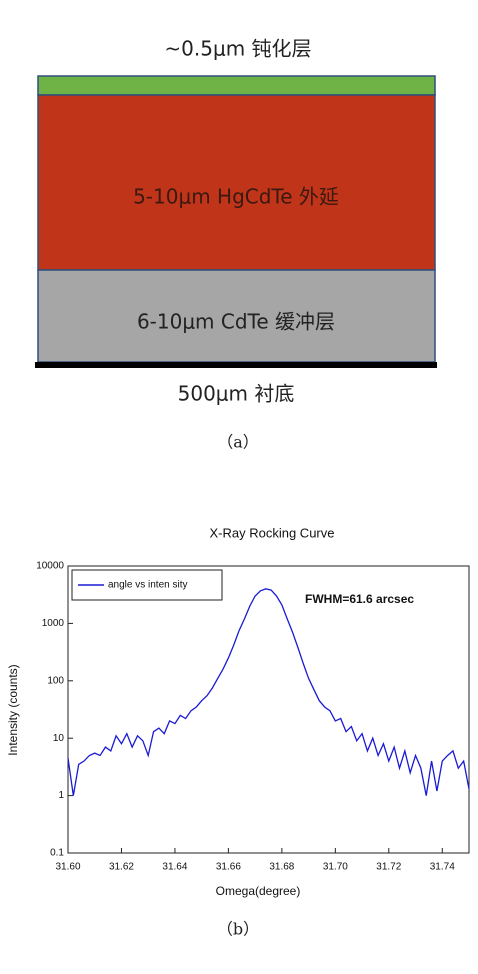 The width and height of the screenshot is (478, 974). I want to click on y-tick-label: 10, so click(59, 738).